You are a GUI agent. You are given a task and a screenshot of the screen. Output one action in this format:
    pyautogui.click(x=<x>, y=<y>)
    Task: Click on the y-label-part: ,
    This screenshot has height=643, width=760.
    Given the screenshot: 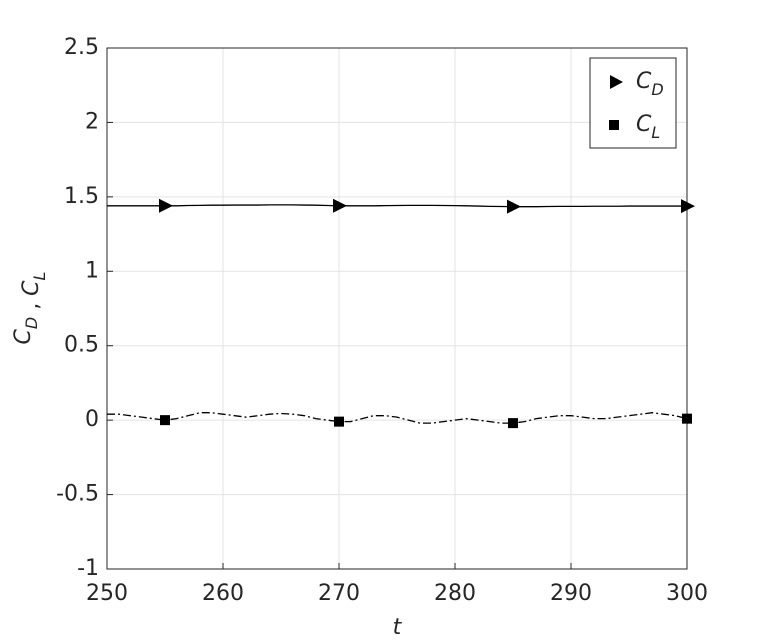 What is the action you would take?
    pyautogui.click(x=31, y=306)
    